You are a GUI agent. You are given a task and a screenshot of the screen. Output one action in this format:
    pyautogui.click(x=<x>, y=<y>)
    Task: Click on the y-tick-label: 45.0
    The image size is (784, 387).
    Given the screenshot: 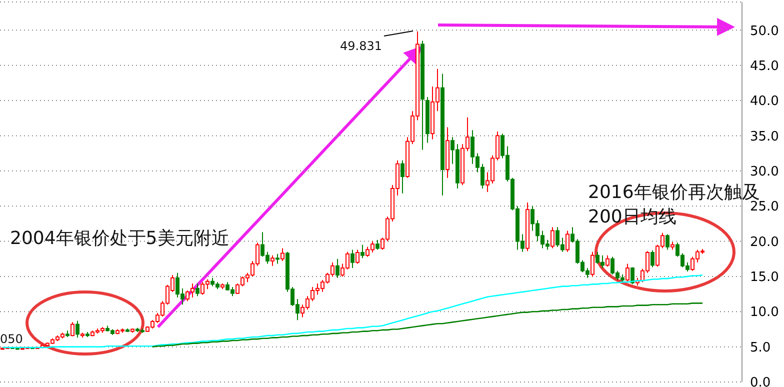 What is the action you would take?
    pyautogui.click(x=764, y=66)
    